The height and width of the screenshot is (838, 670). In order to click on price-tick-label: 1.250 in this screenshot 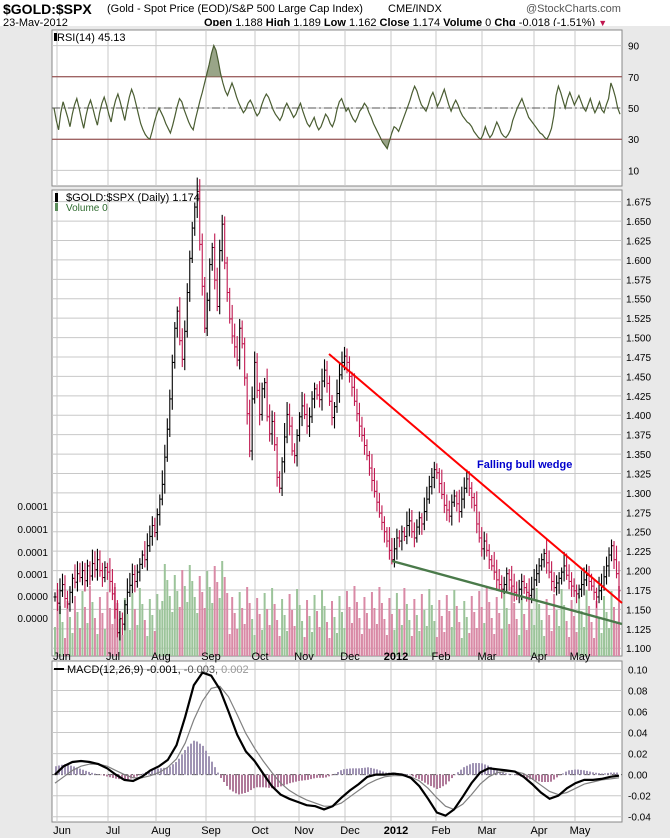, I will do `click(638, 533)`.